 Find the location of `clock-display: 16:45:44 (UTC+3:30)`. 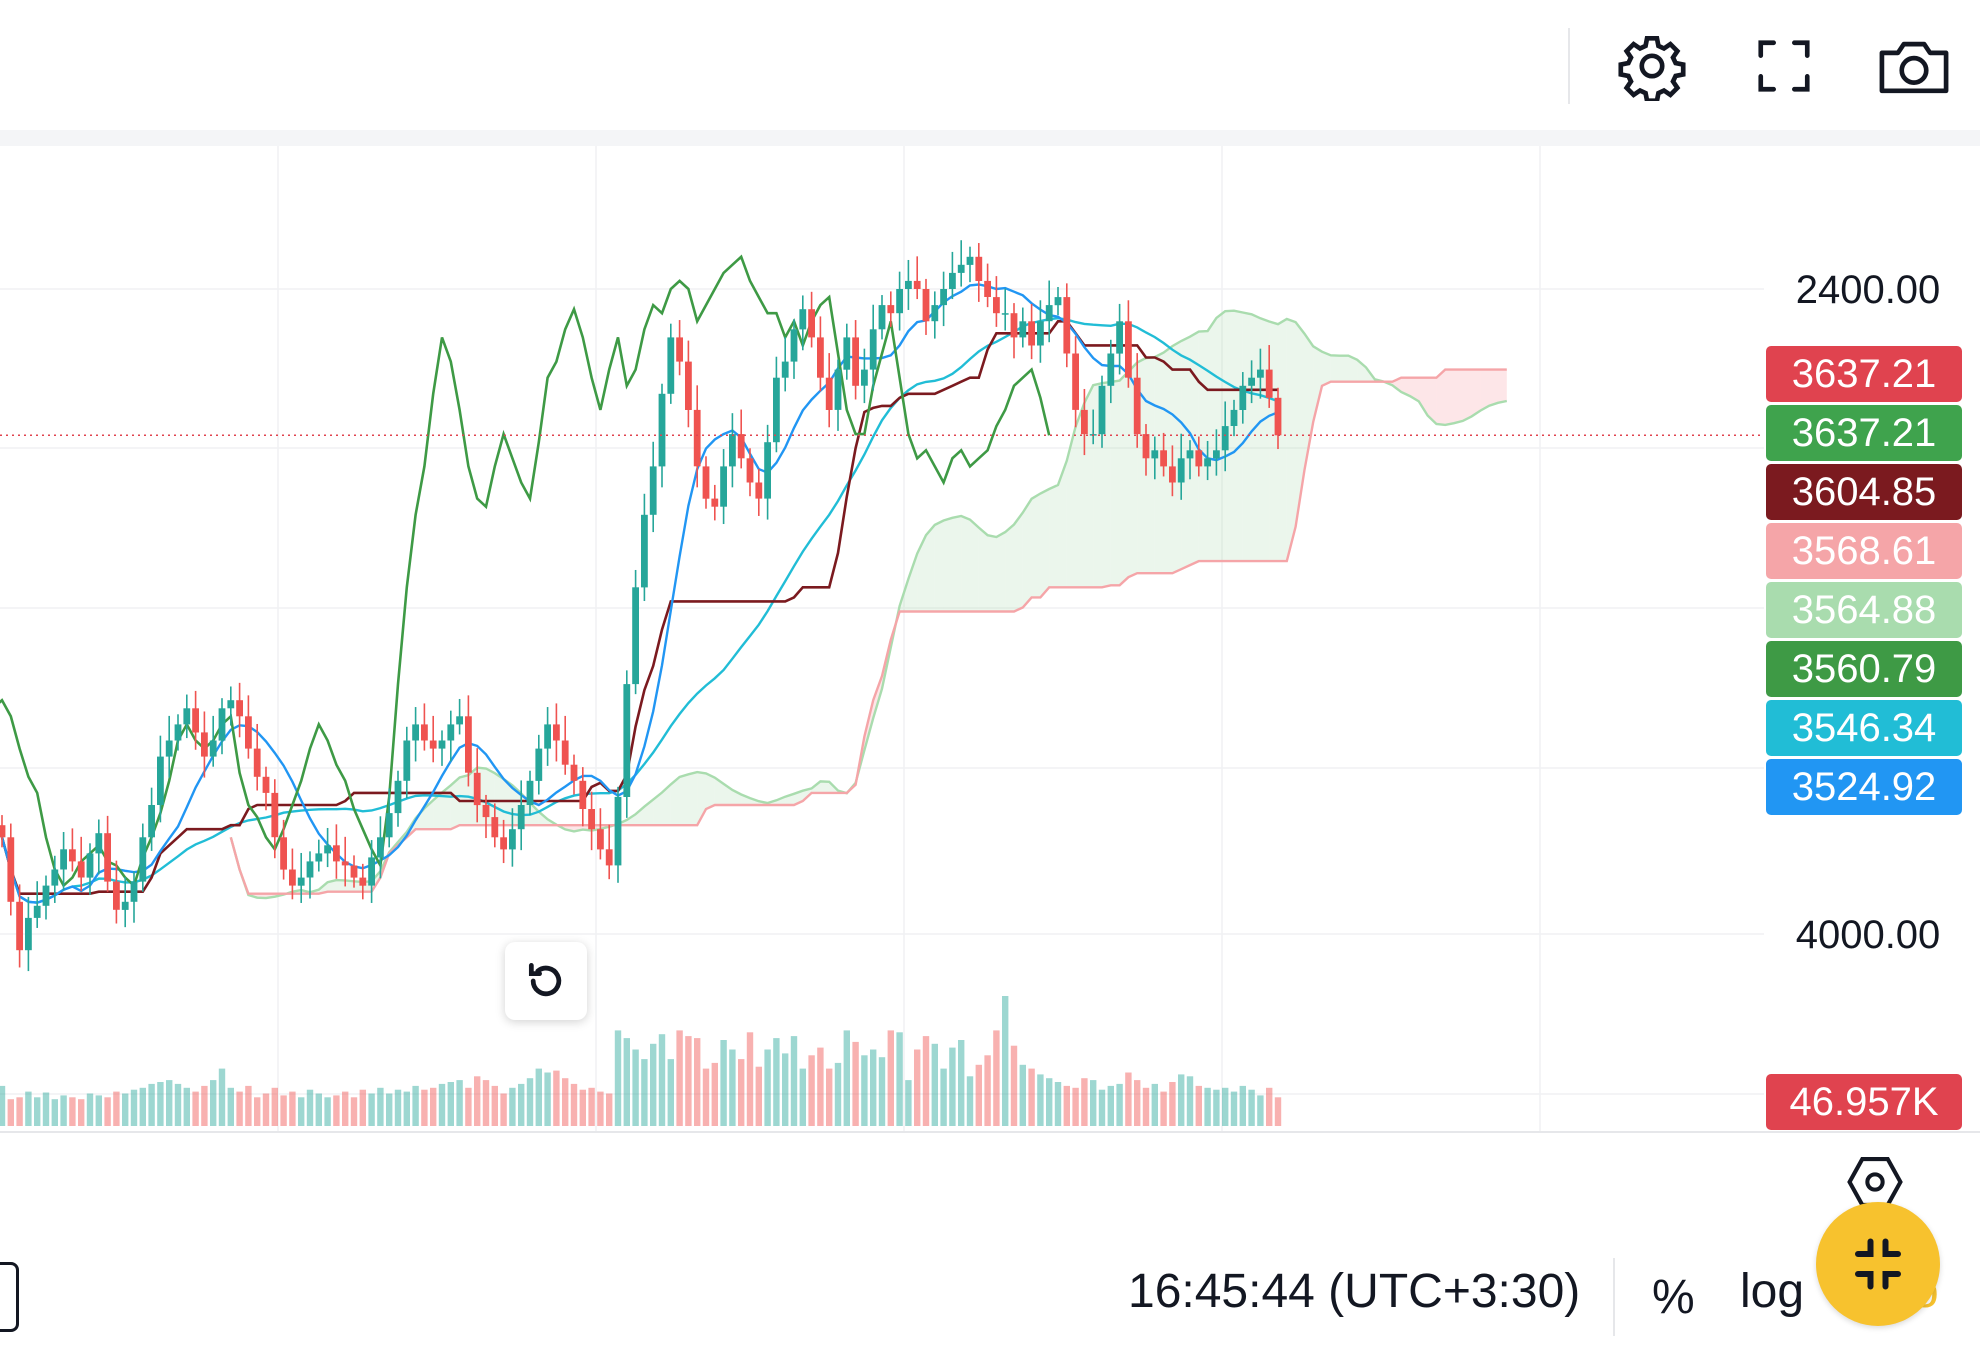

clock-display: 16:45:44 (UTC+3:30) is located at coordinates (1354, 1291).